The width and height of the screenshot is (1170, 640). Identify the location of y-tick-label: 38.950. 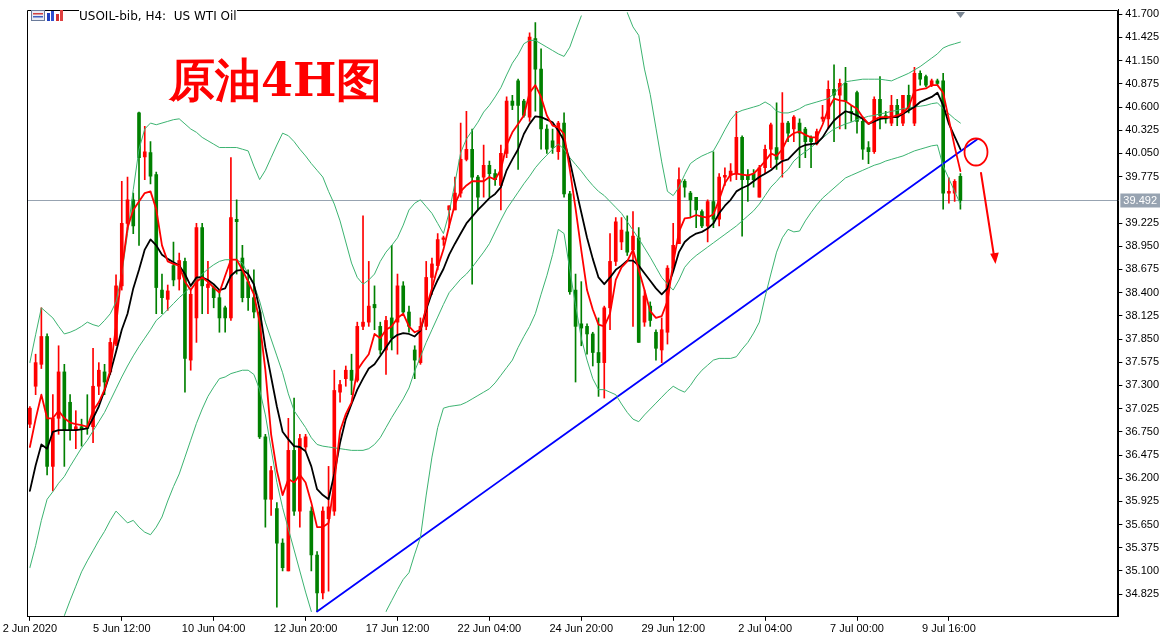
(1142, 245).